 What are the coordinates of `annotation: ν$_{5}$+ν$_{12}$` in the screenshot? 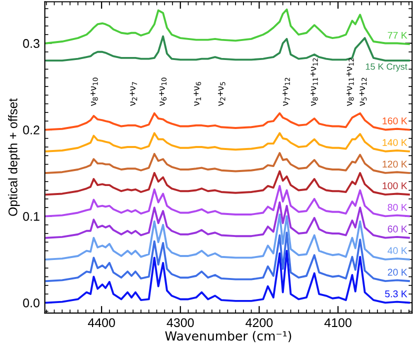 It's located at (363, 92).